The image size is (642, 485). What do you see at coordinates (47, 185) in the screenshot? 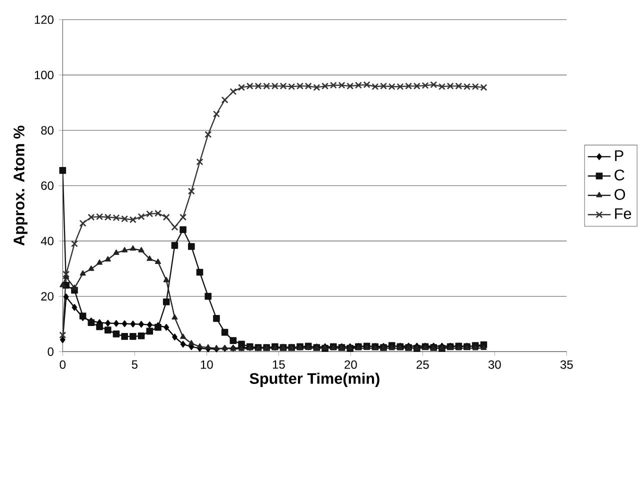
I see `y-tick-label: 60` at bounding box center [47, 185].